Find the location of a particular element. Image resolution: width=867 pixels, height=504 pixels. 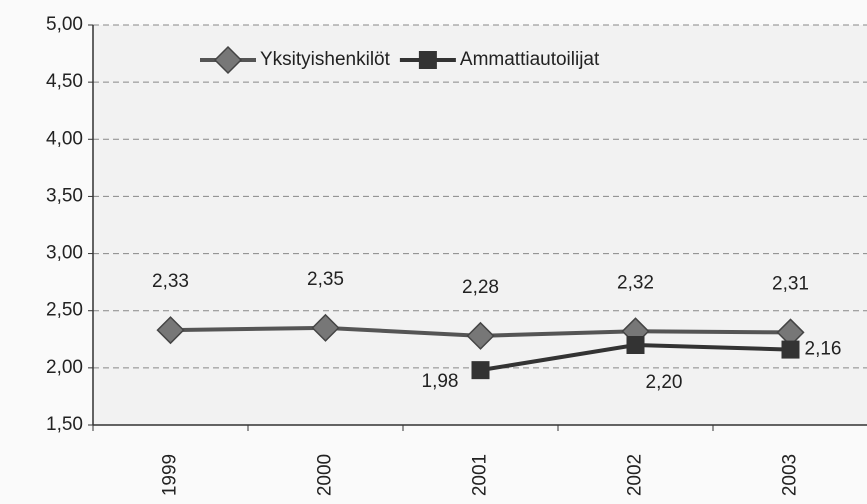

y-tick-label: 4,50 is located at coordinates (64, 81).